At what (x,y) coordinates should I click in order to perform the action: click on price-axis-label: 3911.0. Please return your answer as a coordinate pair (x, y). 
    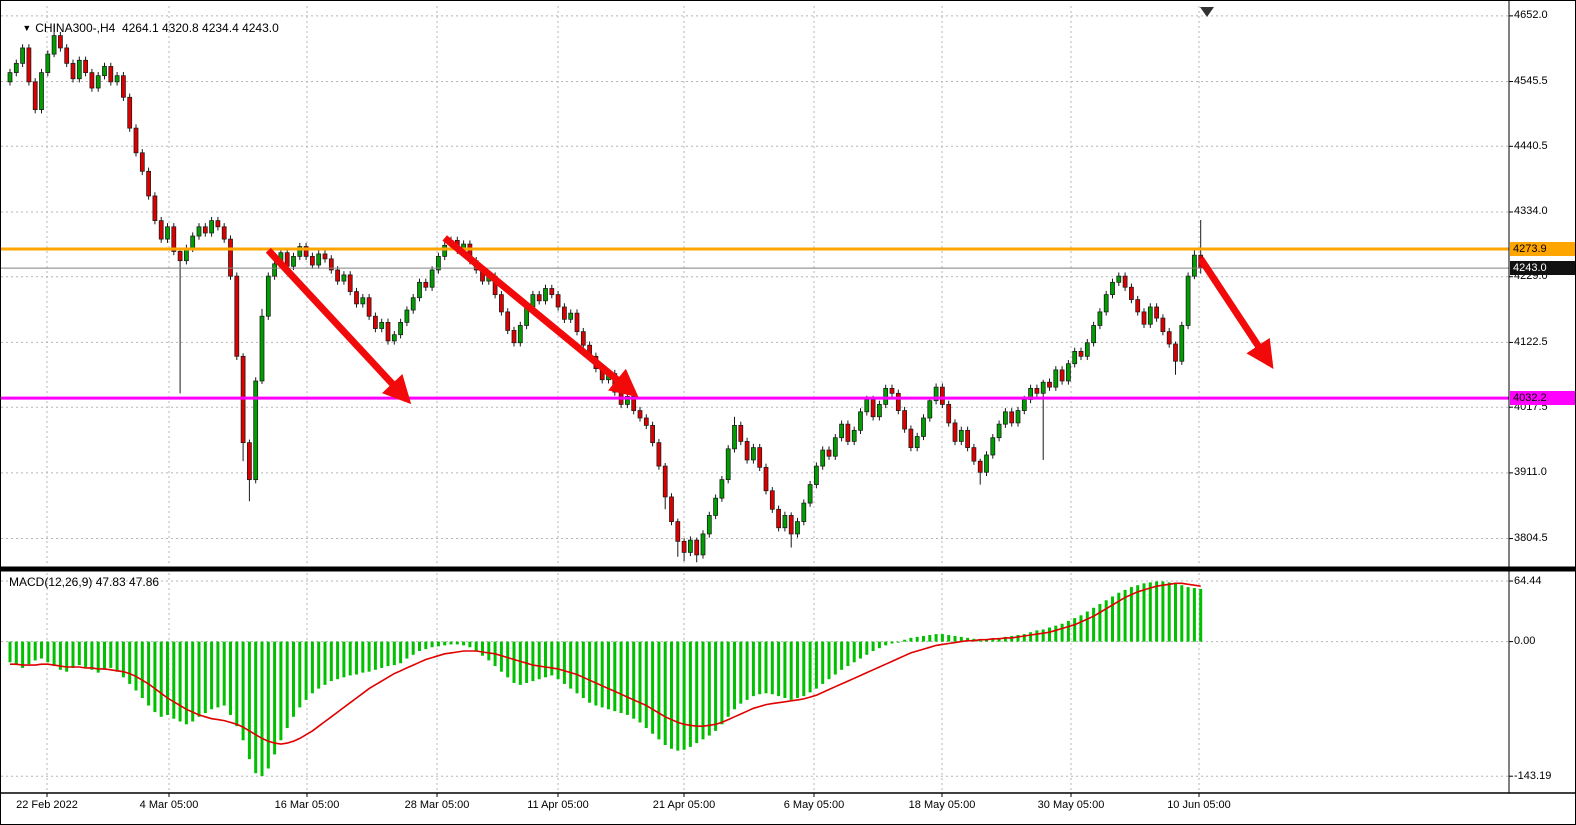
    Looking at the image, I should click on (1530, 472).